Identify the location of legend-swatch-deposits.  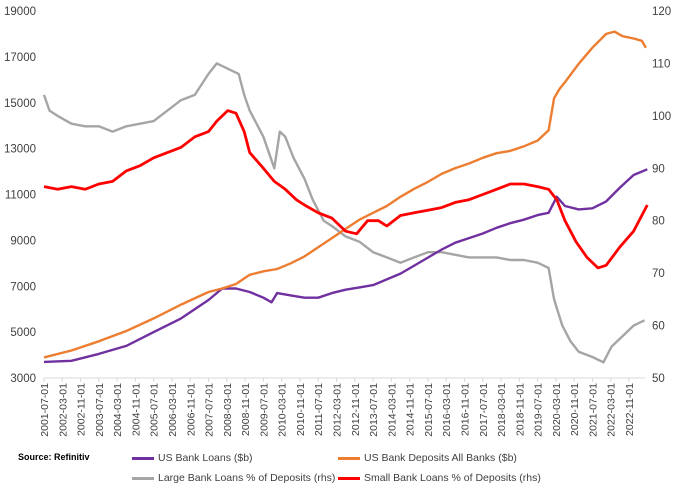
(349, 458).